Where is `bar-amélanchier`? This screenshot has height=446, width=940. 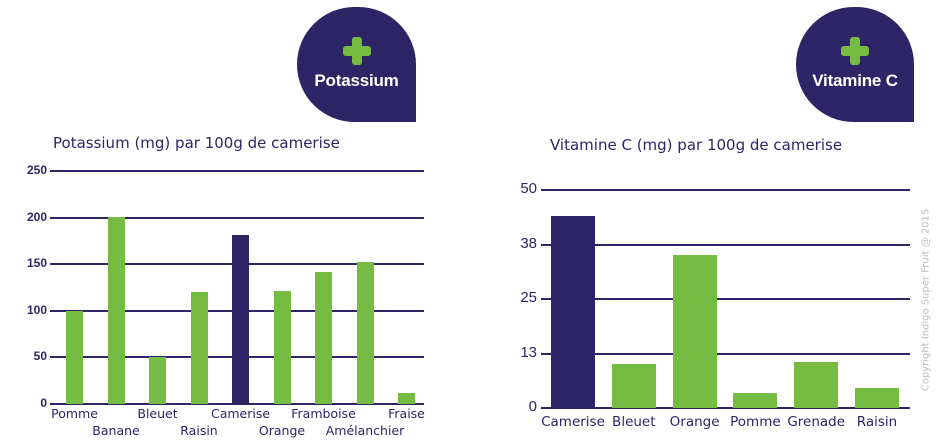
bar-amélanchier is located at coordinates (365, 333).